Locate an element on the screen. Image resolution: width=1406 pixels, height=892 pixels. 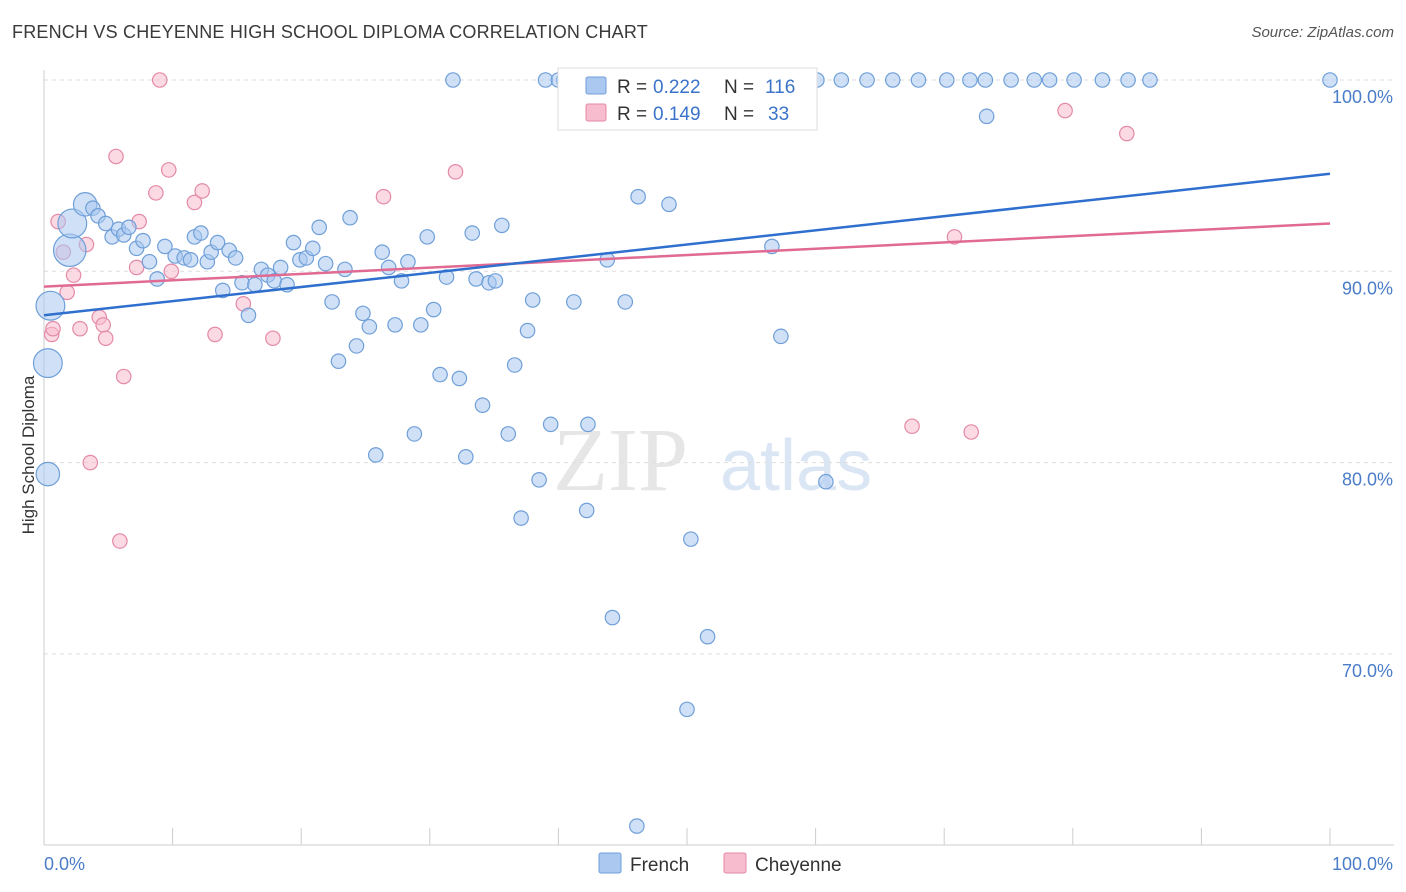
cheyenne-r-value: 0.149 is located at coordinates (677, 114).